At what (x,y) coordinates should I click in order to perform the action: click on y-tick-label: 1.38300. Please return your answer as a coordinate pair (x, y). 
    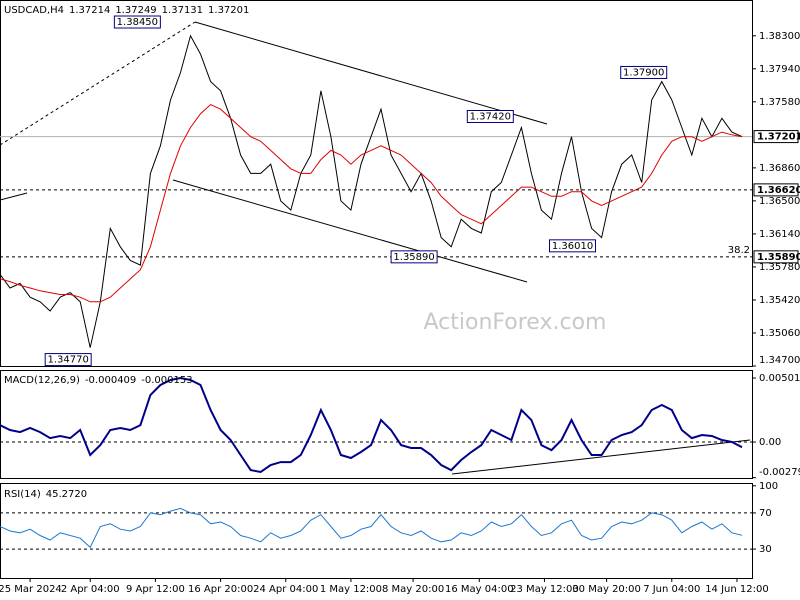
    Looking at the image, I should click on (779, 36).